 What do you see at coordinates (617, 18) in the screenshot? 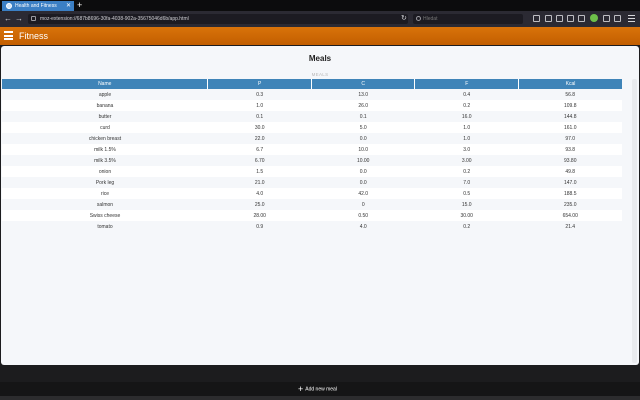
I see `extensions-icon` at bounding box center [617, 18].